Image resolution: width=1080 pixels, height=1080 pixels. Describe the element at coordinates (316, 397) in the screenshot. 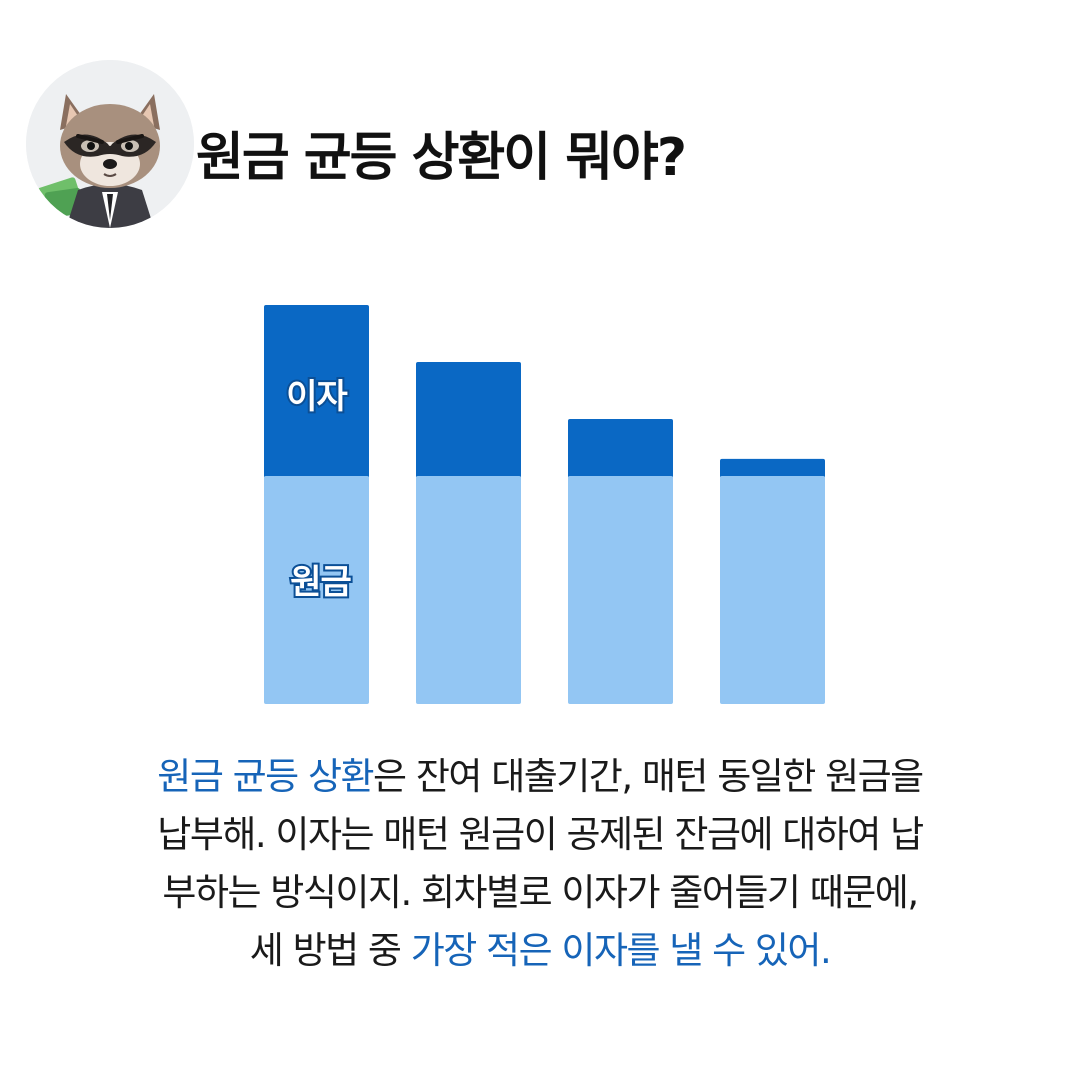

I see `series-label-interest: 이자` at that location.